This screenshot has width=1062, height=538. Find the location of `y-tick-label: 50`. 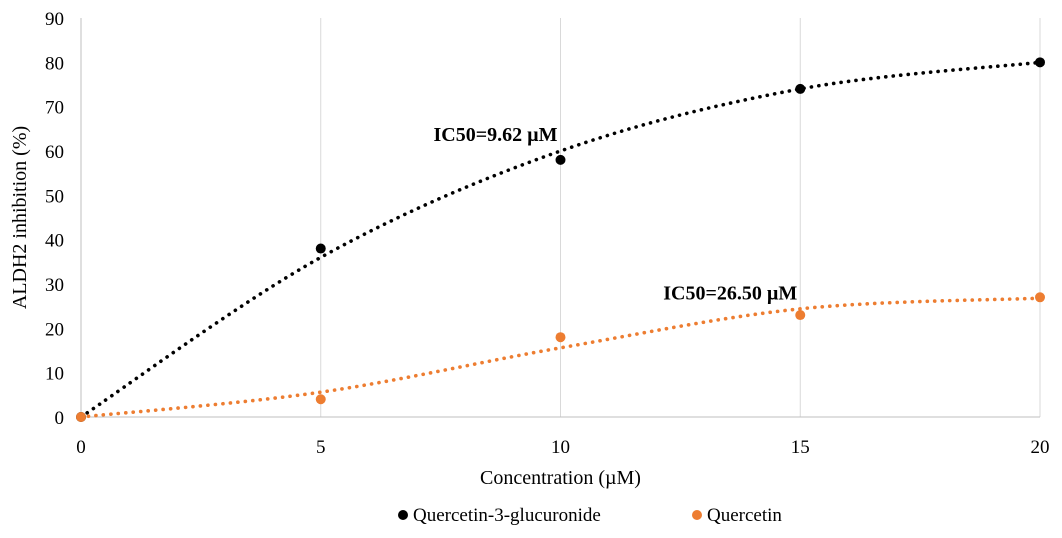

y-tick-label: 50 is located at coordinates (54, 196).